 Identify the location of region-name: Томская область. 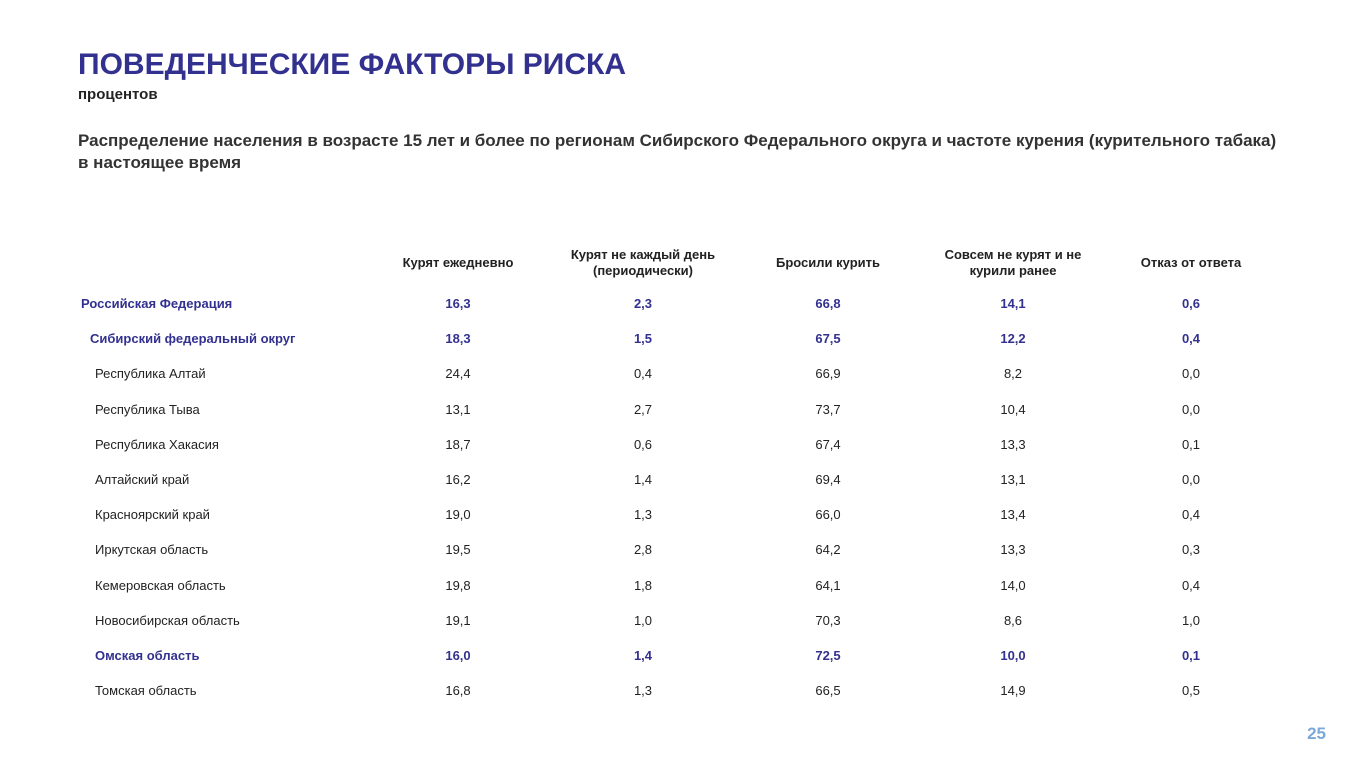
(146, 691).